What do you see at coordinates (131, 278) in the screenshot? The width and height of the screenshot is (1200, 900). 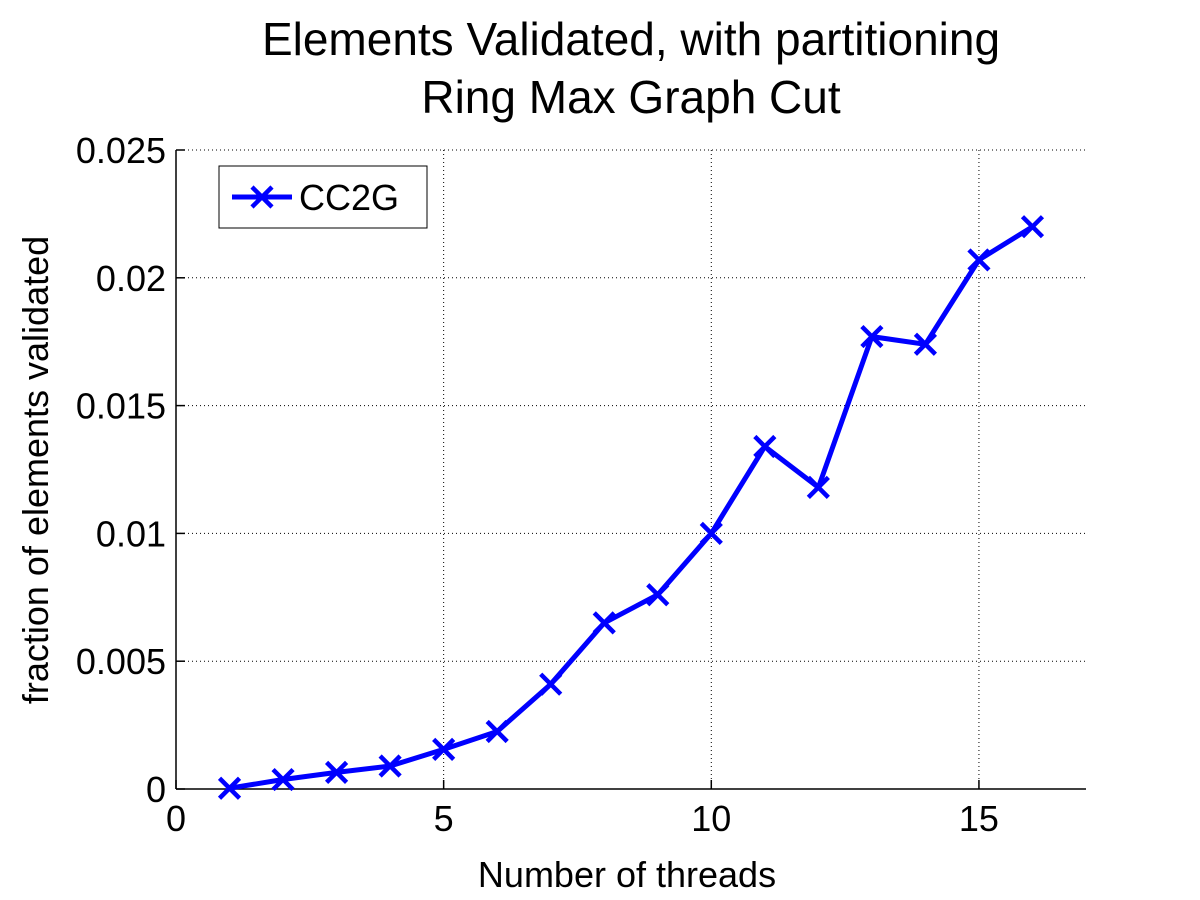 I see `y-tick-label: 0.02` at bounding box center [131, 278].